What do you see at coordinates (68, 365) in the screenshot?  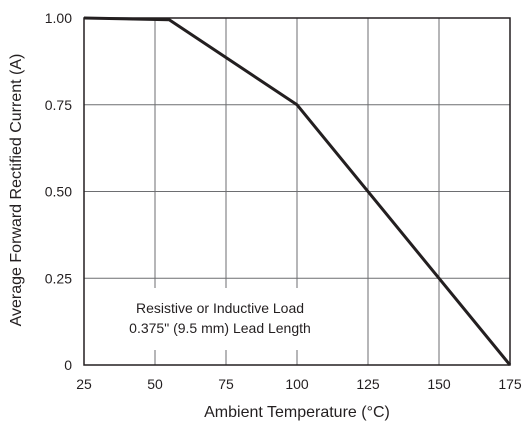 I see `y-tick-label: 0` at bounding box center [68, 365].